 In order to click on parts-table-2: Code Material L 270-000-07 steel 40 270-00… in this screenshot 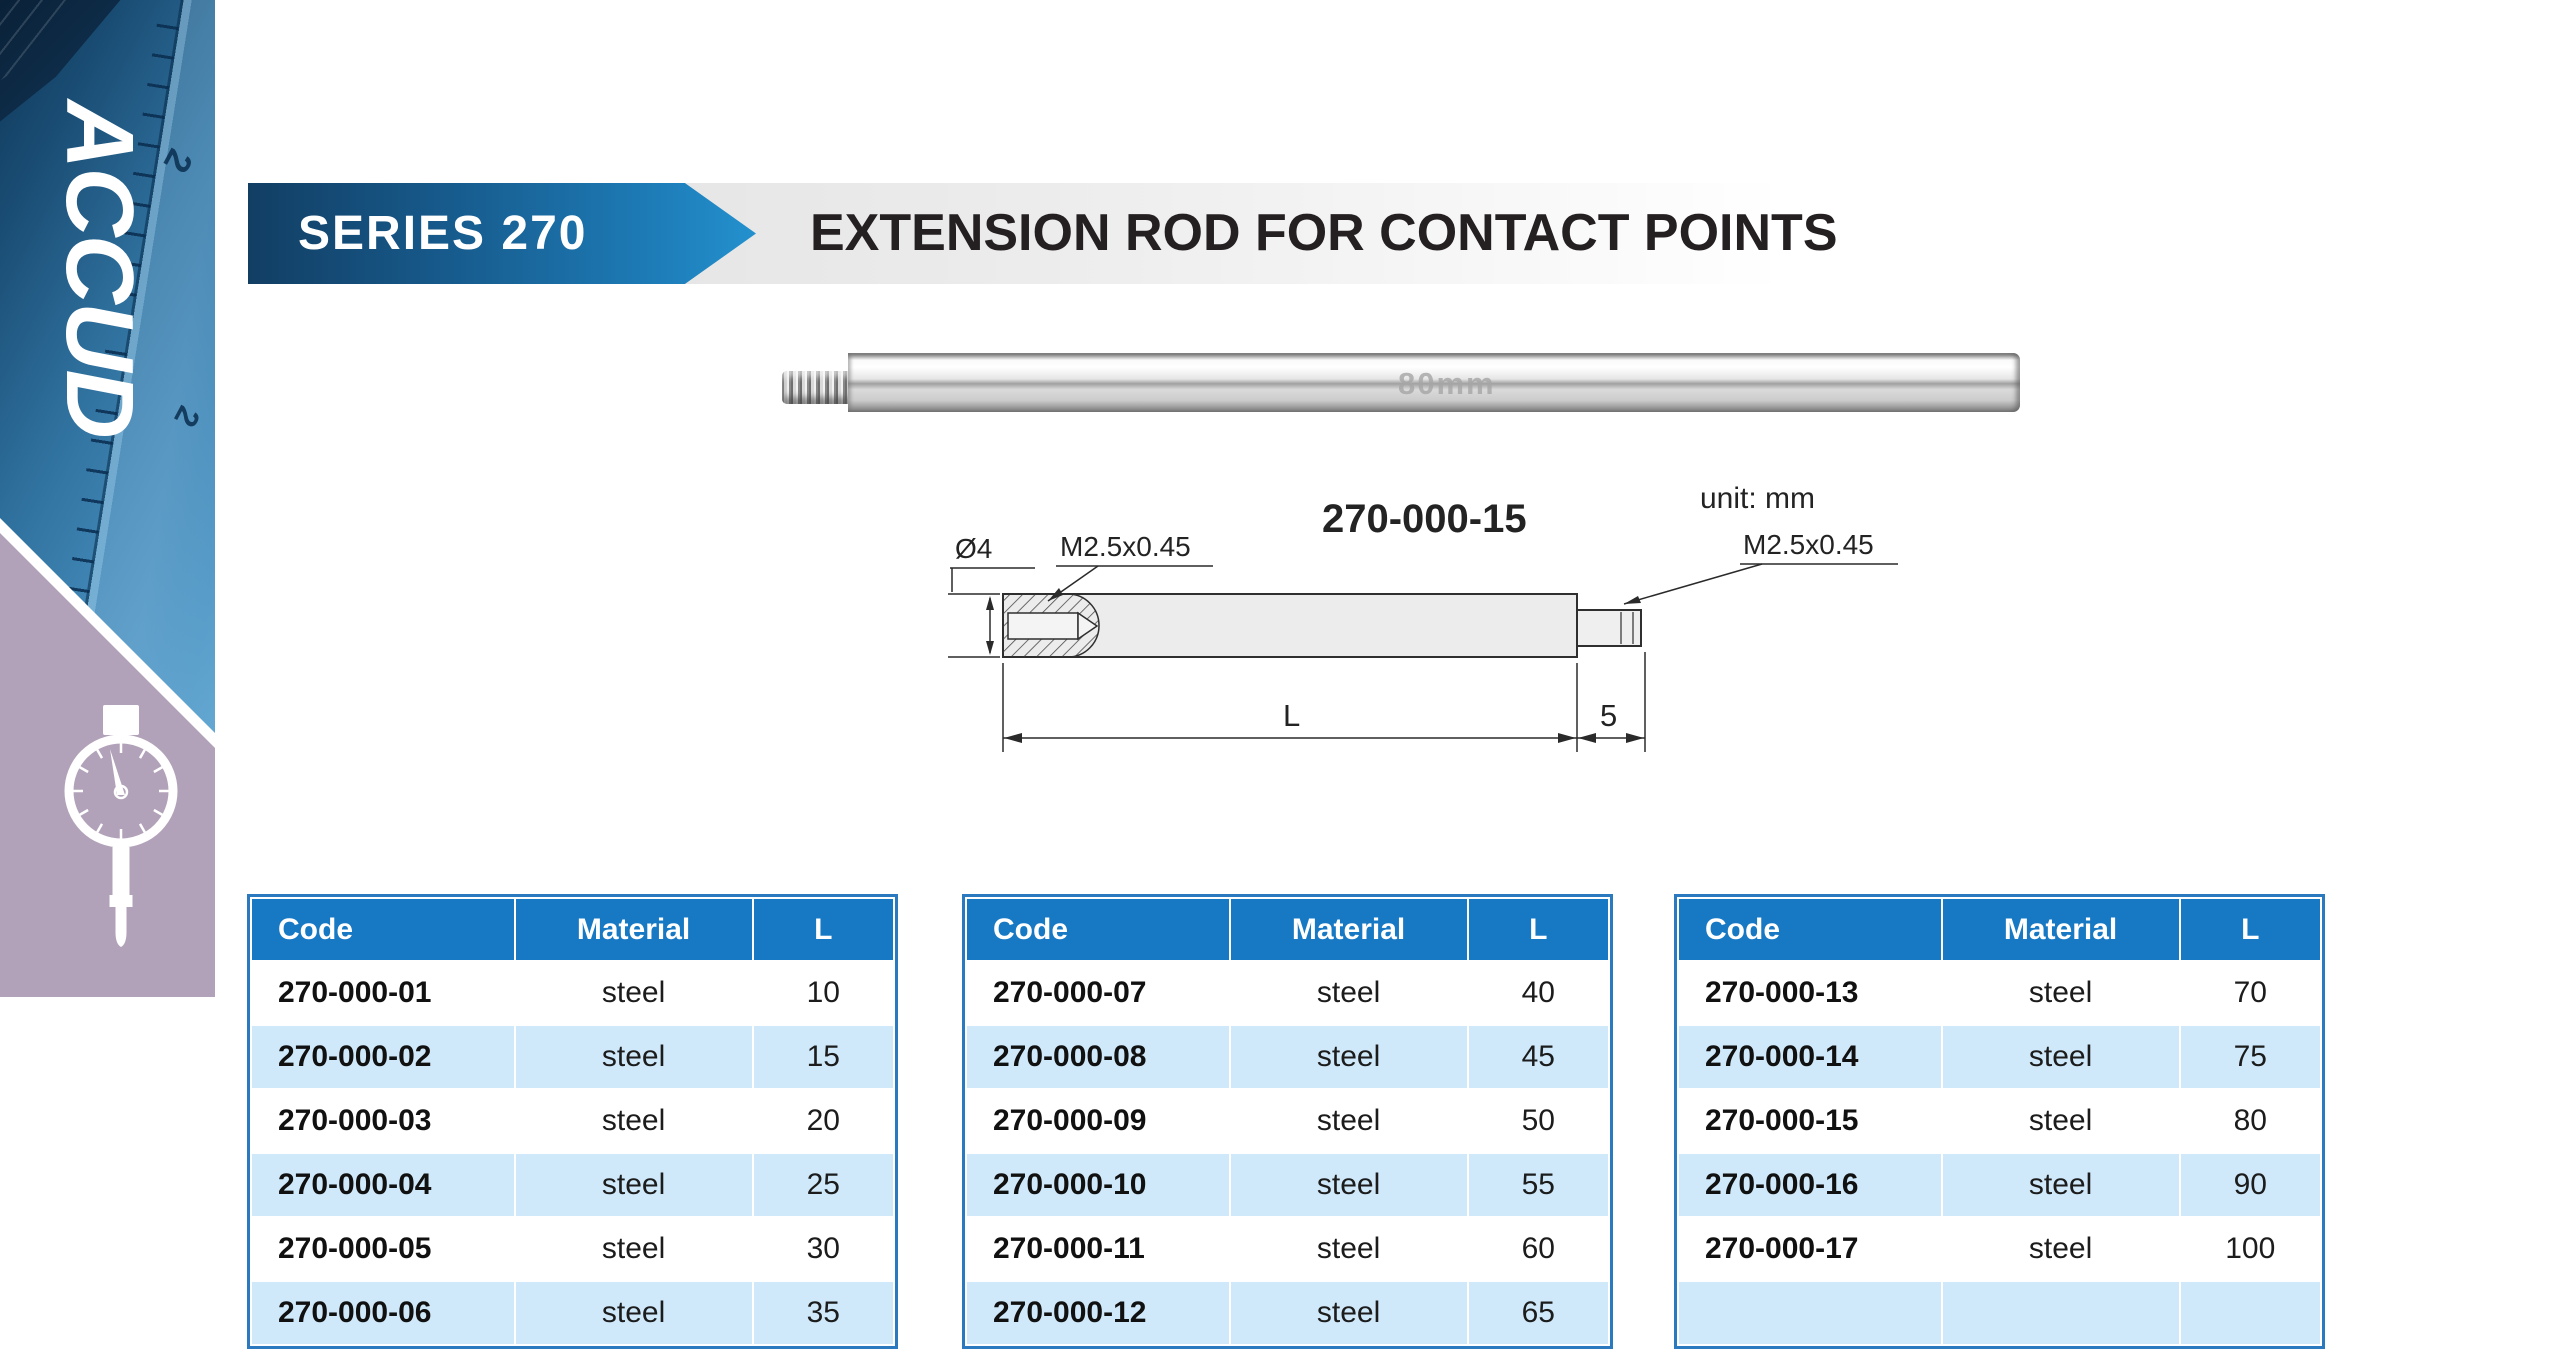, I will do `click(1287, 1121)`.